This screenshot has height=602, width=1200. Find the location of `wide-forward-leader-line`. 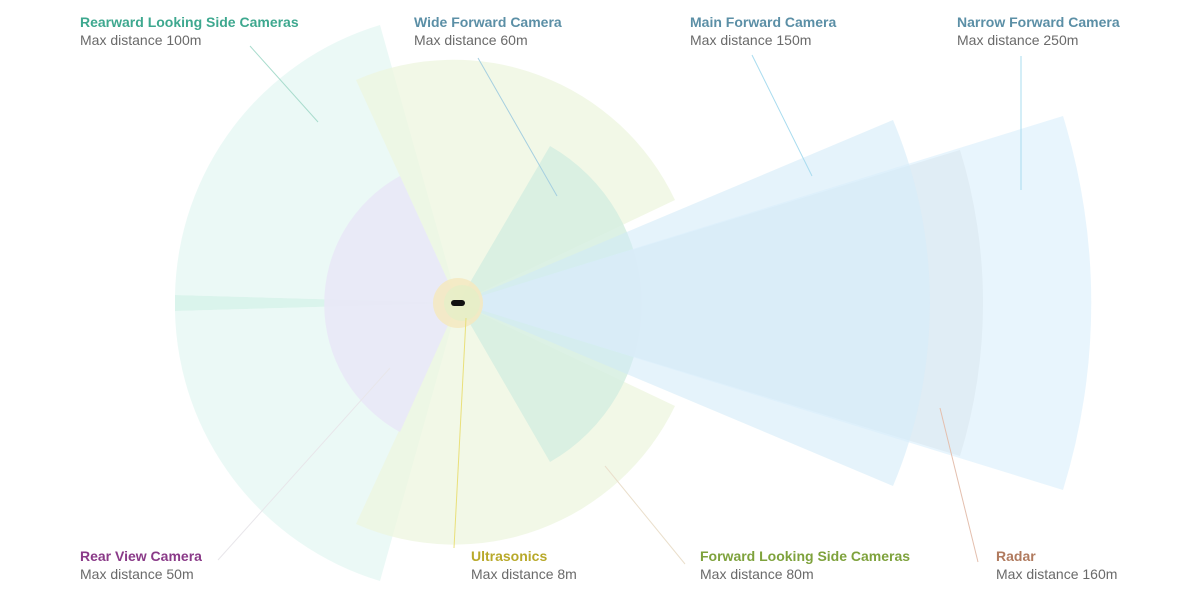

wide-forward-leader-line is located at coordinates (517, 127).